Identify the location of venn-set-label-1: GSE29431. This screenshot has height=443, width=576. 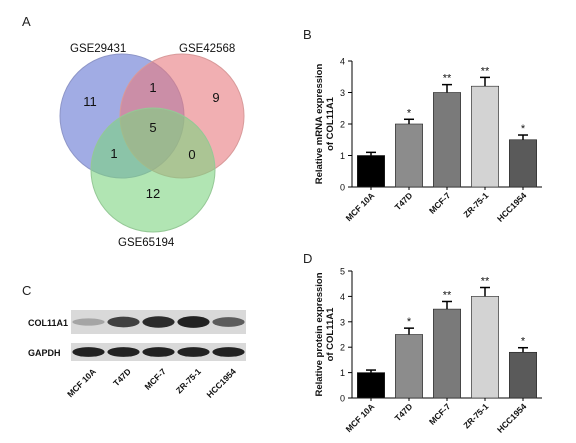
(98, 49).